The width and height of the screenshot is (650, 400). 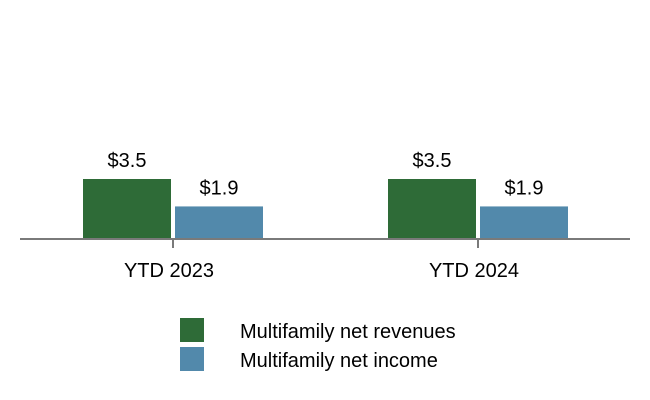 What do you see at coordinates (325, 209) in the screenshot?
I see `bars-group` at bounding box center [325, 209].